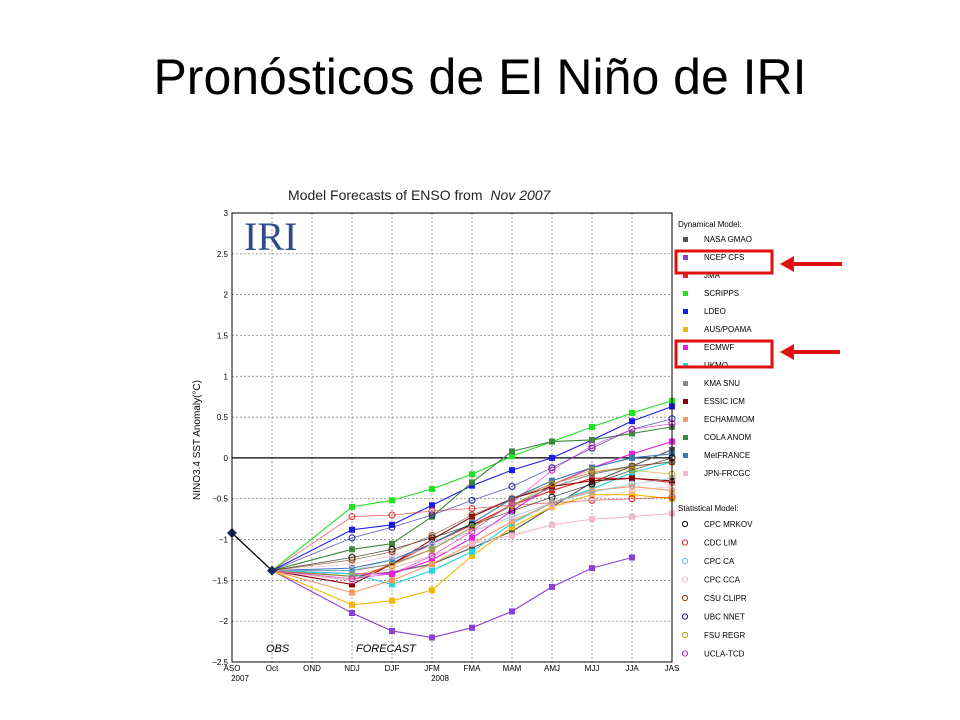  Describe the element at coordinates (386, 649) in the screenshot. I see `forecast-label: FORECAST` at that location.